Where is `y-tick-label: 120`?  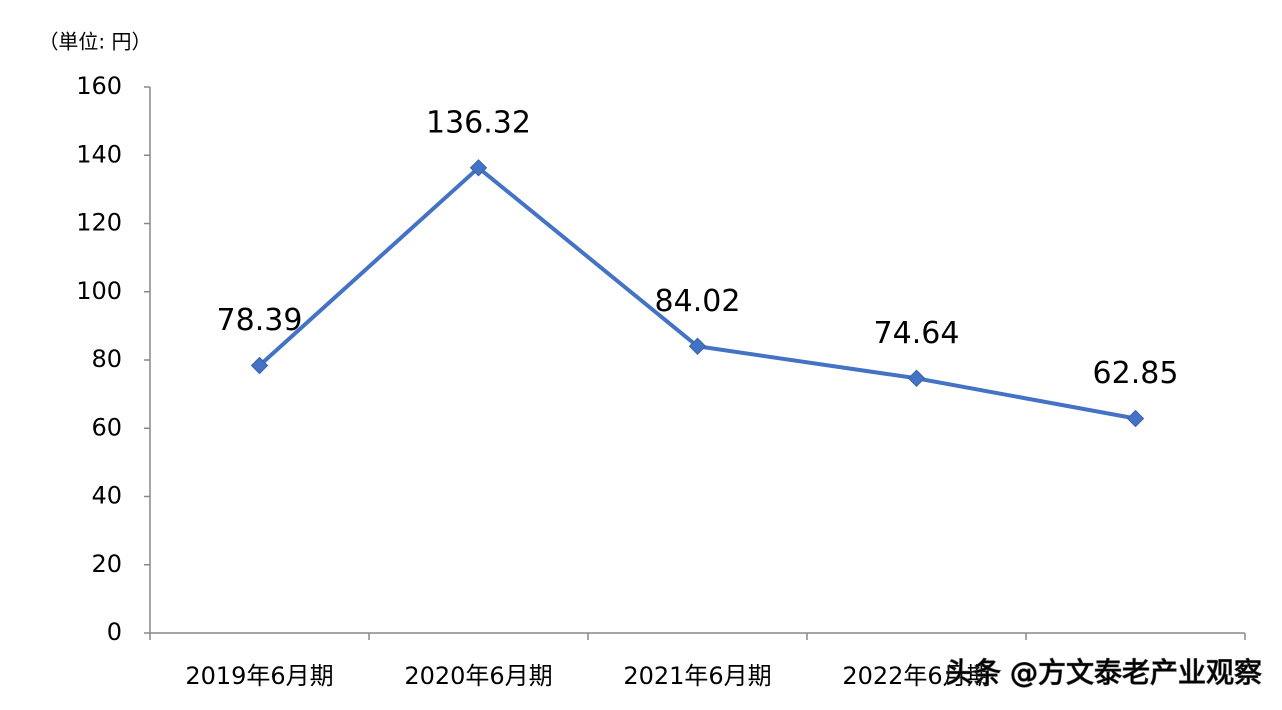
y-tick-label: 120 is located at coordinates (99, 223).